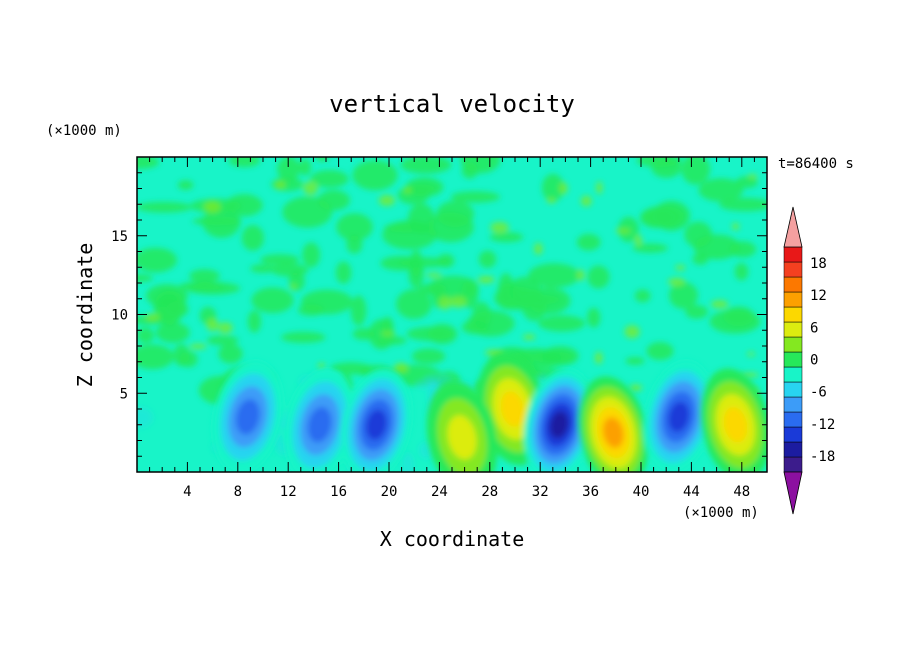 This screenshot has height=654, width=904. Describe the element at coordinates (452, 539) in the screenshot. I see `x-axis-label: X coordinate` at that location.